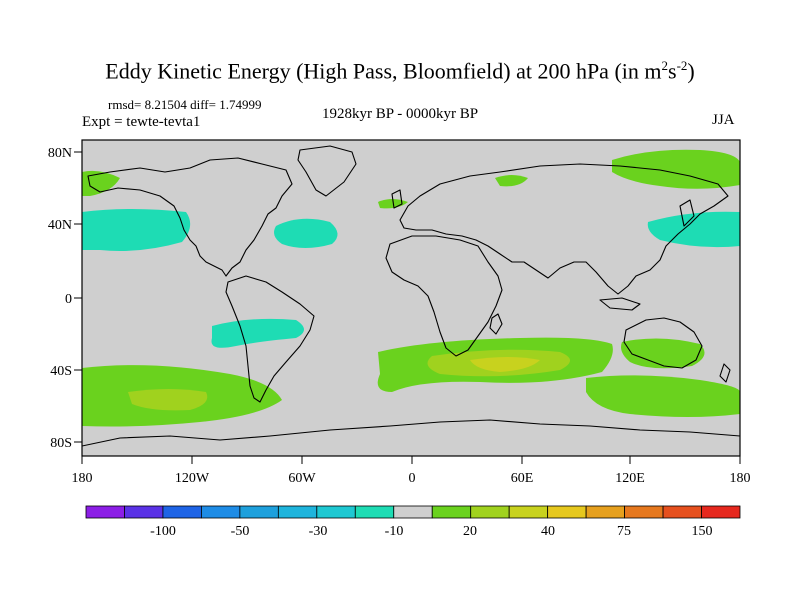 The image size is (800, 600). Describe the element at coordinates (624, 531) in the screenshot. I see `colorbar-label: 75` at that location.